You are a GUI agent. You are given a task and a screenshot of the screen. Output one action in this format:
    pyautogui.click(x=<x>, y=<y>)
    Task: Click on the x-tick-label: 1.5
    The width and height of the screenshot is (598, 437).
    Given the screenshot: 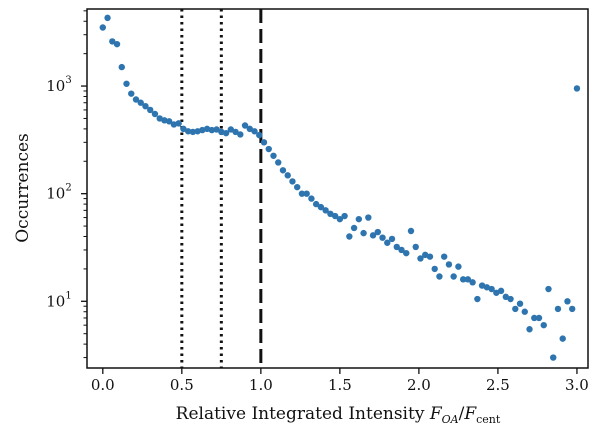 What is the action you would take?
    pyautogui.click(x=340, y=385)
    